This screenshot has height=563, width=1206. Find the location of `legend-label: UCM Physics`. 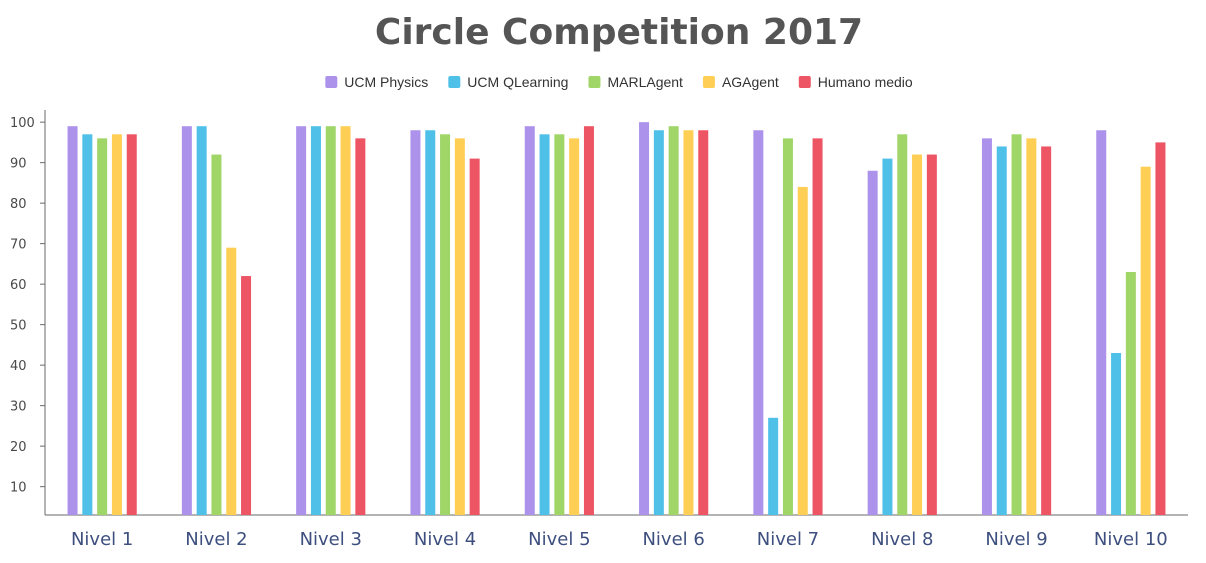

legend-label: UCM Physics is located at coordinates (386, 82).